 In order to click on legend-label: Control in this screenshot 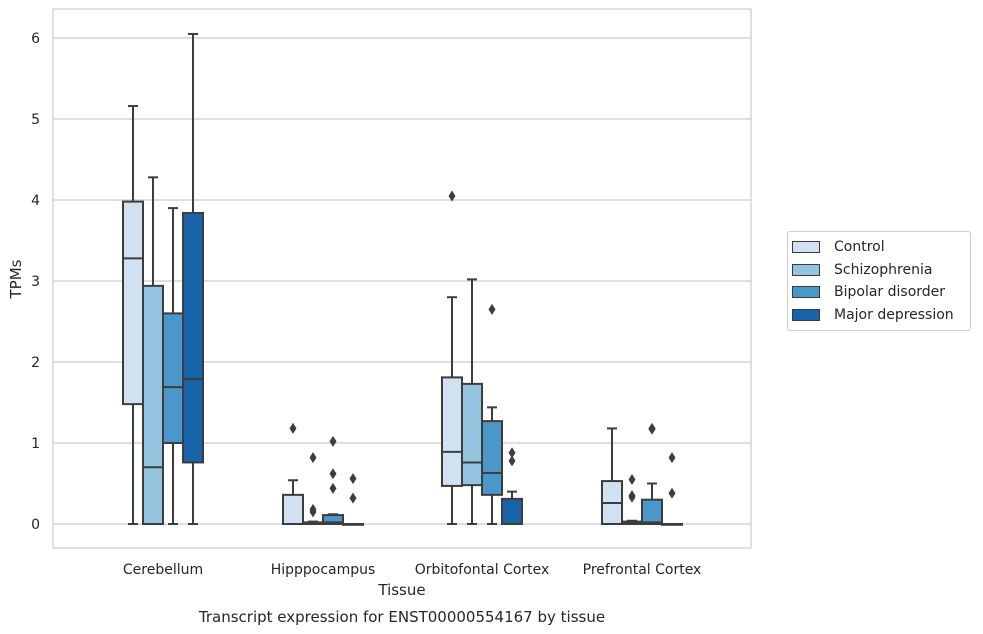, I will do `click(859, 247)`.